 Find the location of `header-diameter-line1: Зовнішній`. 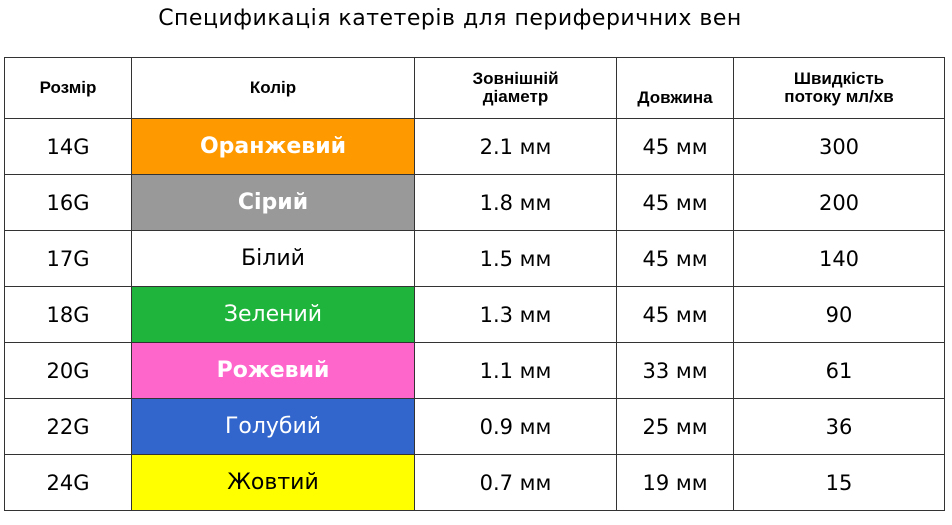

header-diameter-line1: Зовнішній is located at coordinates (515, 78).